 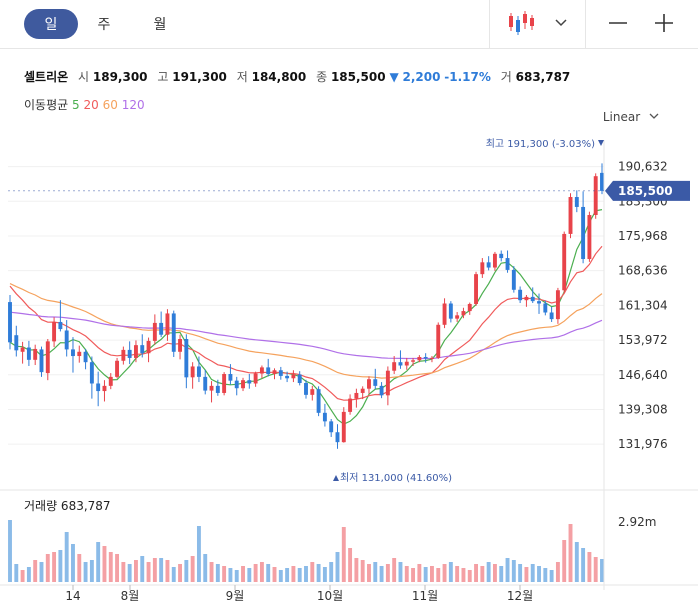 I want to click on ma120-label: 120, so click(x=133, y=105).